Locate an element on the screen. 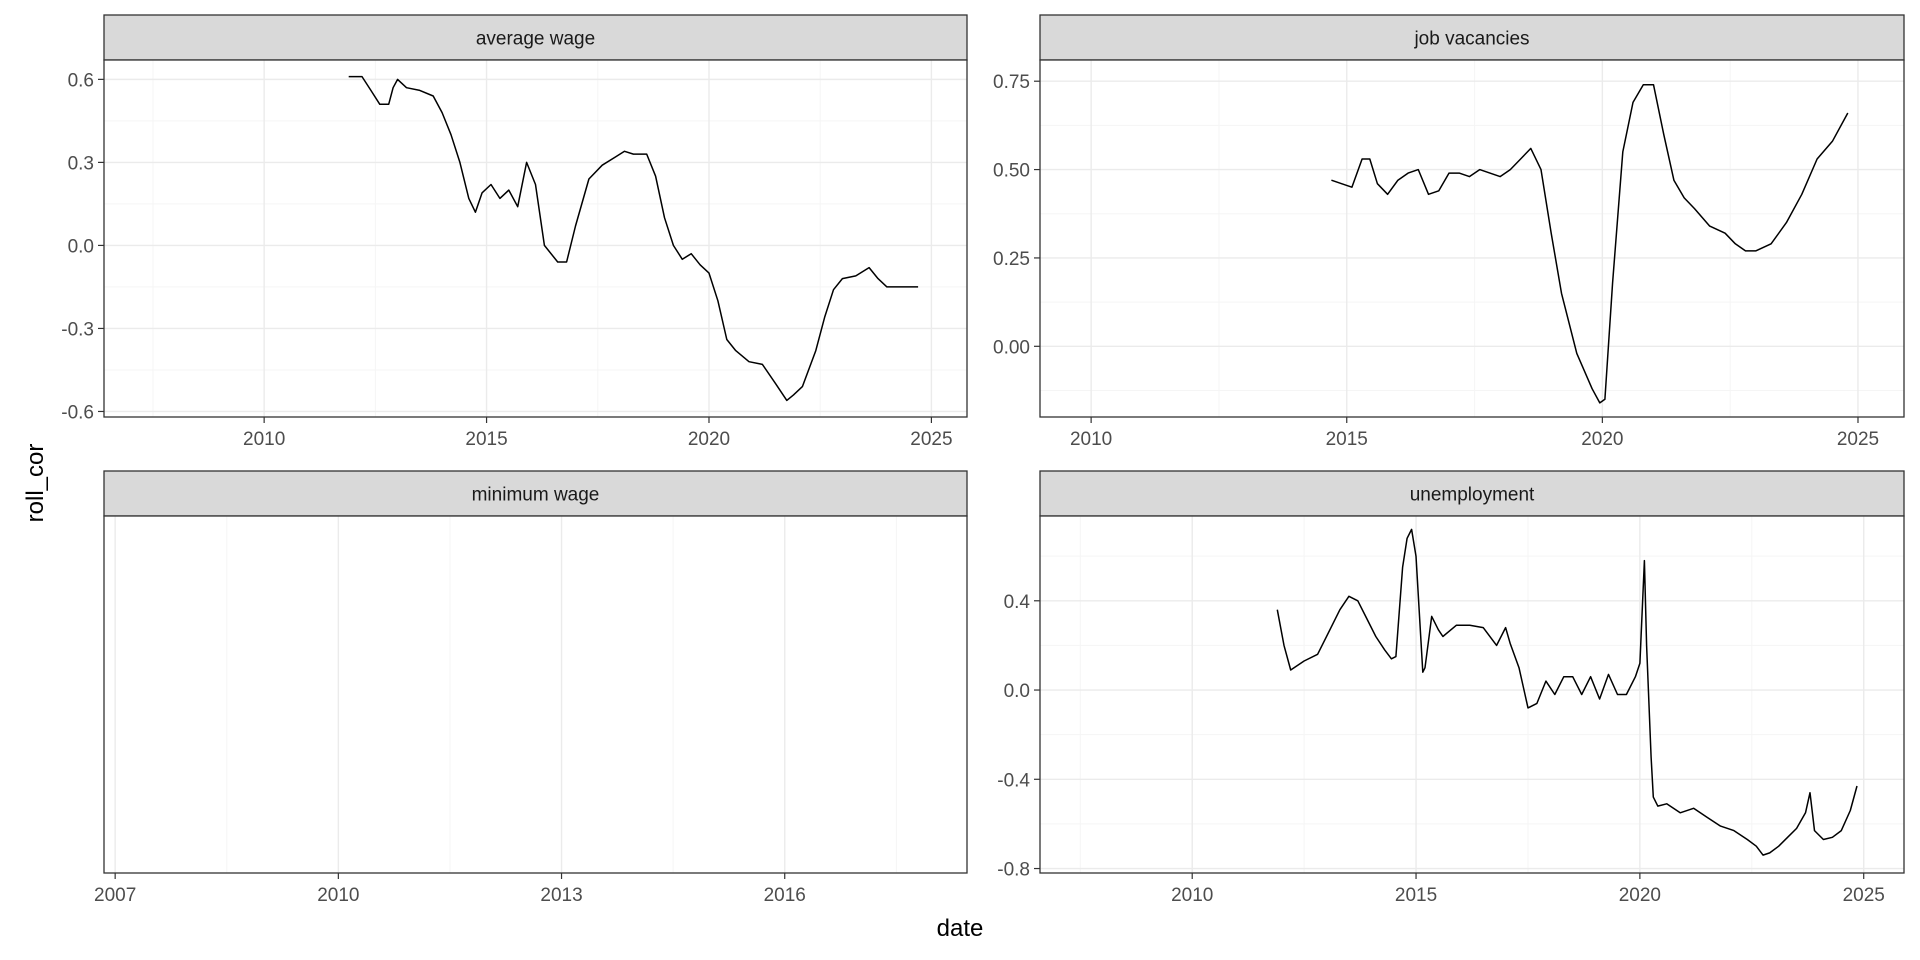  x-tick-label: 2016 is located at coordinates (785, 895).